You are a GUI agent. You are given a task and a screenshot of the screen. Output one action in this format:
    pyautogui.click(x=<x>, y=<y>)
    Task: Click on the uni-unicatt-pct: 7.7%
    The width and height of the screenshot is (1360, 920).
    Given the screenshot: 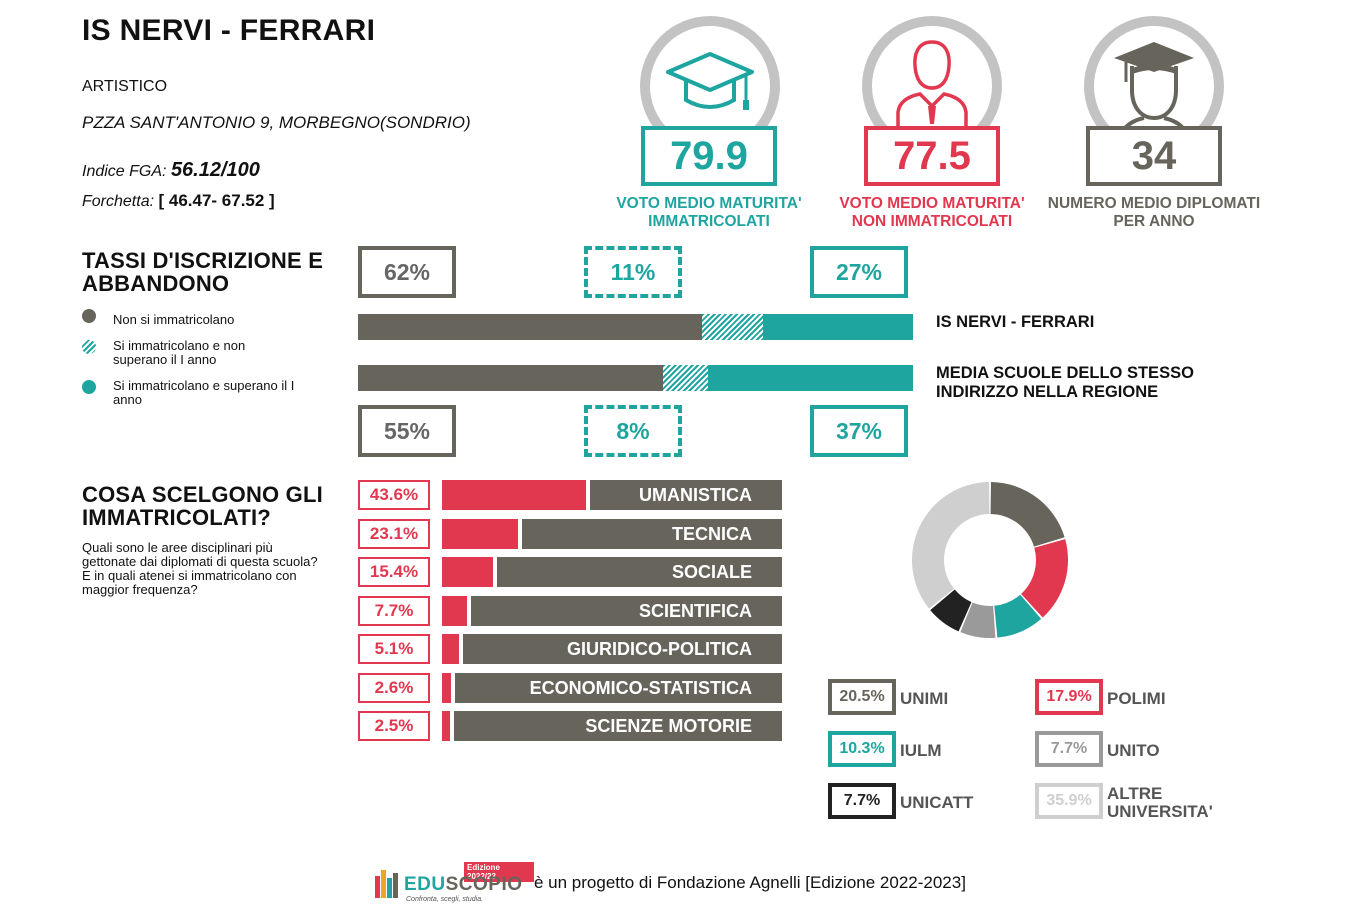 What is the action you would take?
    pyautogui.click(x=862, y=801)
    